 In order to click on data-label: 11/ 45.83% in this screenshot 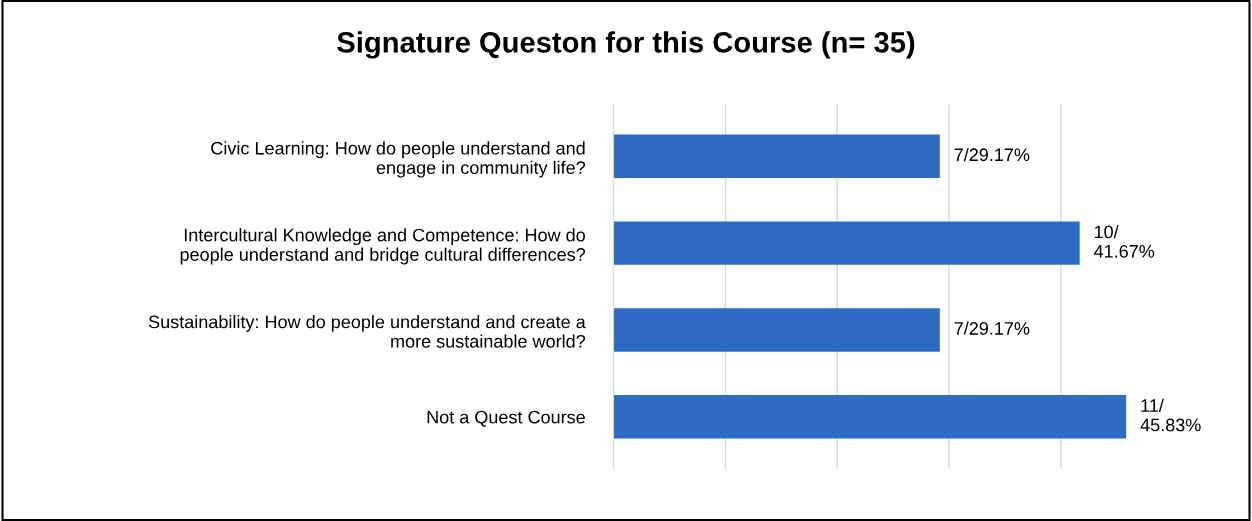, I will do `click(1170, 415)`.